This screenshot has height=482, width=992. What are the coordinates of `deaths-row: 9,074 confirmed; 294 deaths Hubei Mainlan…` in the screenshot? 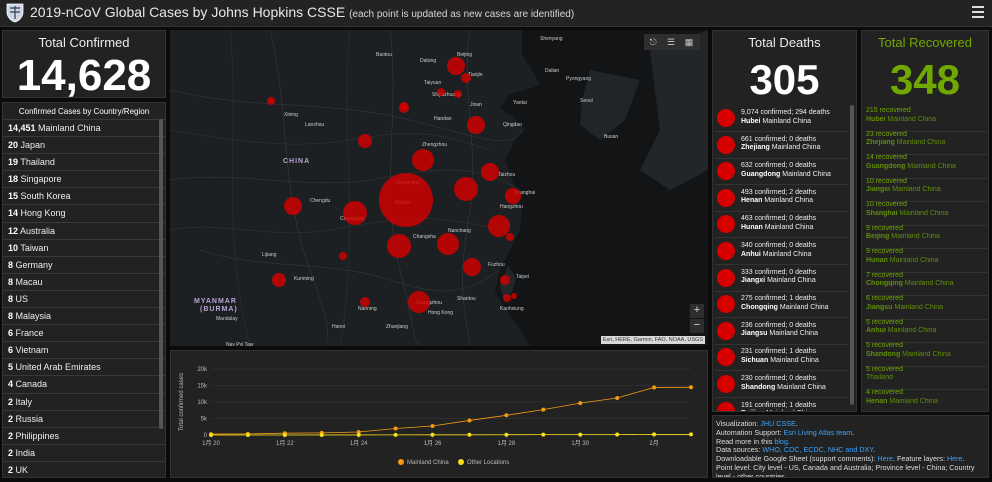 It's located at (782, 118).